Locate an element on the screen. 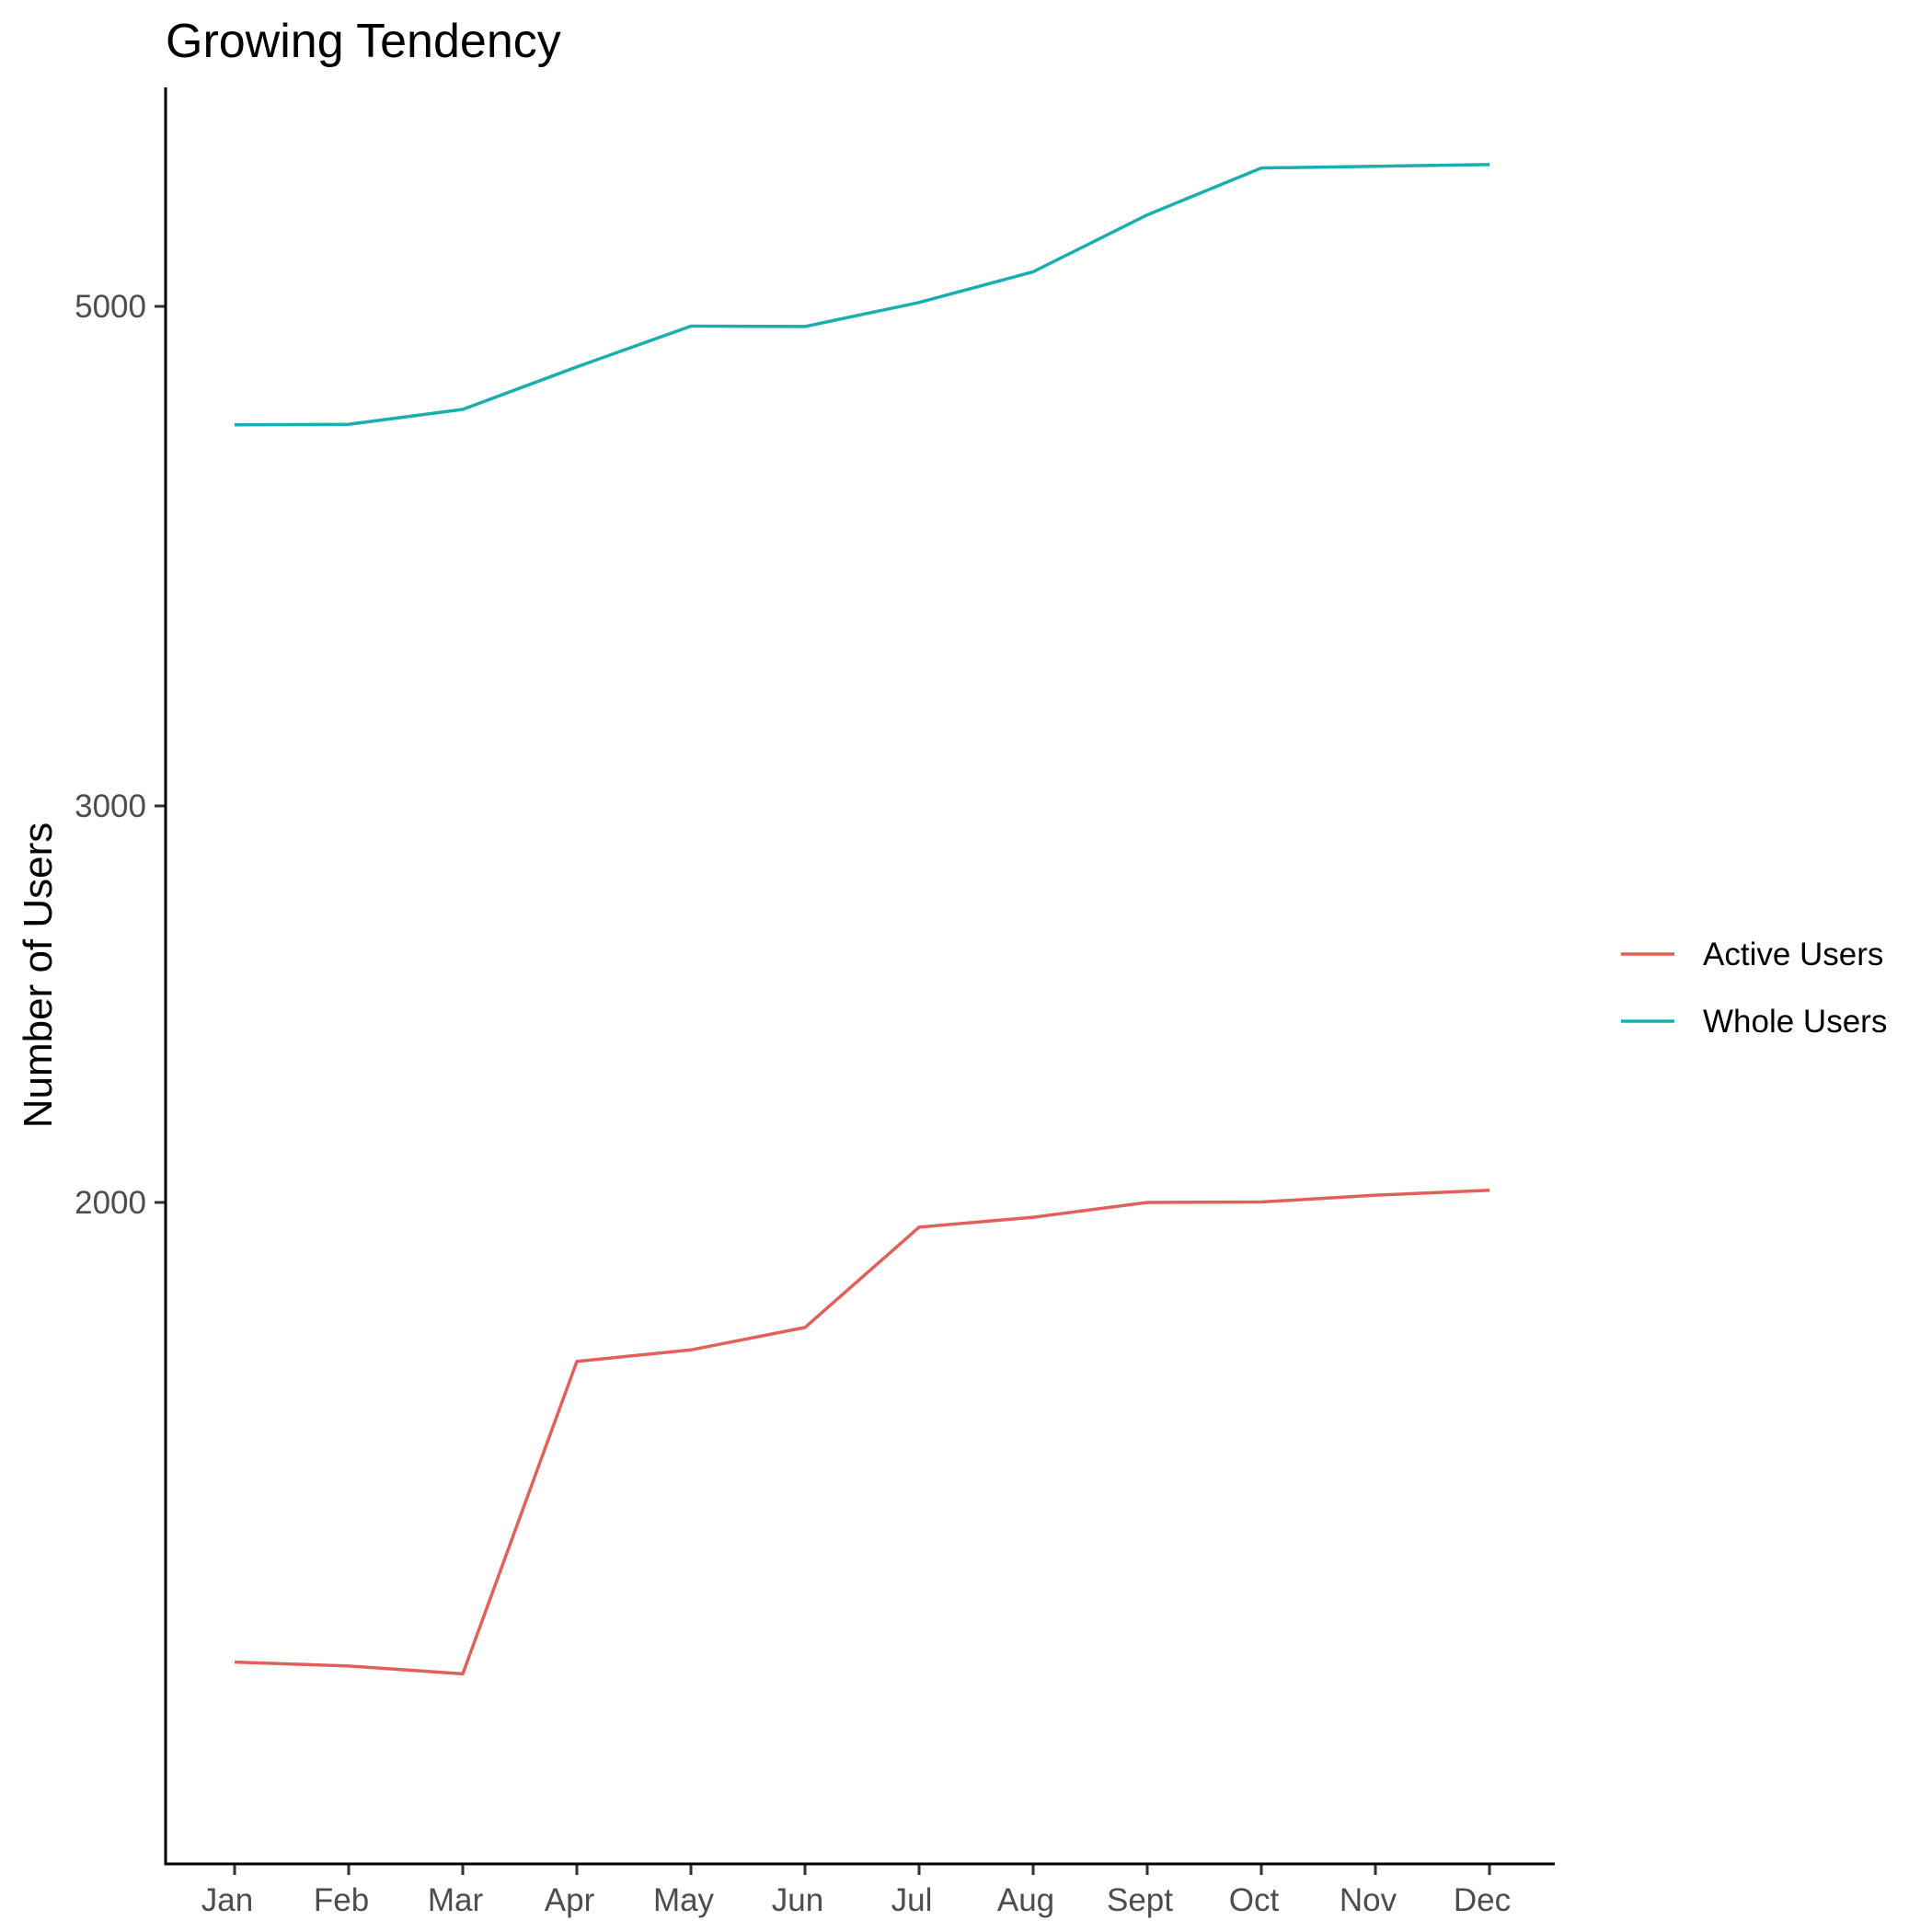 The height and width of the screenshot is (1932, 1932). x-tick-label-jan: Jan is located at coordinates (227, 1900).